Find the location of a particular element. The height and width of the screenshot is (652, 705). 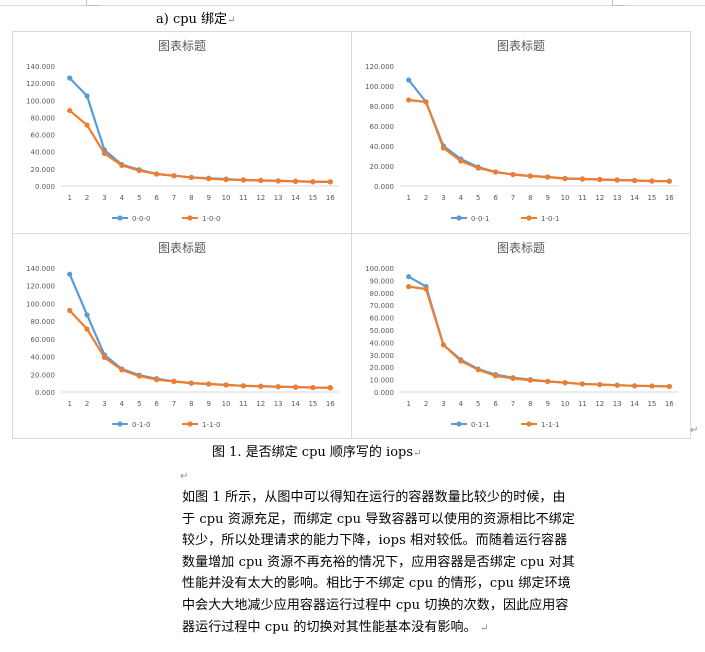

y-tick-label: 120.000 is located at coordinates (40, 287).